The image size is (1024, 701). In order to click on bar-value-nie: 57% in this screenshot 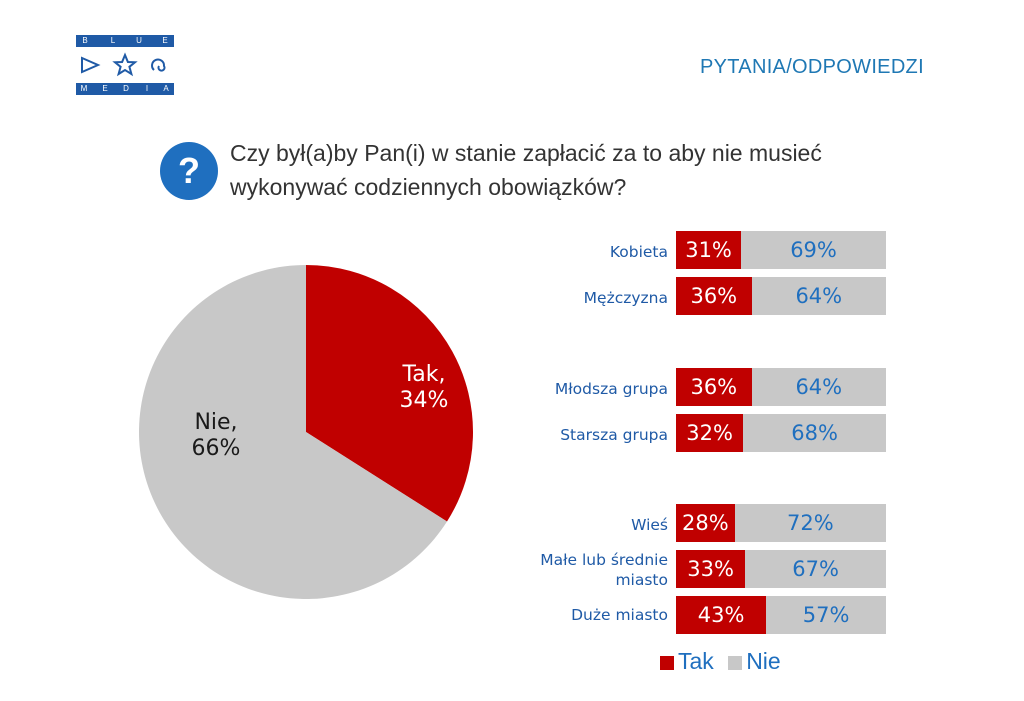, I will do `click(826, 615)`.